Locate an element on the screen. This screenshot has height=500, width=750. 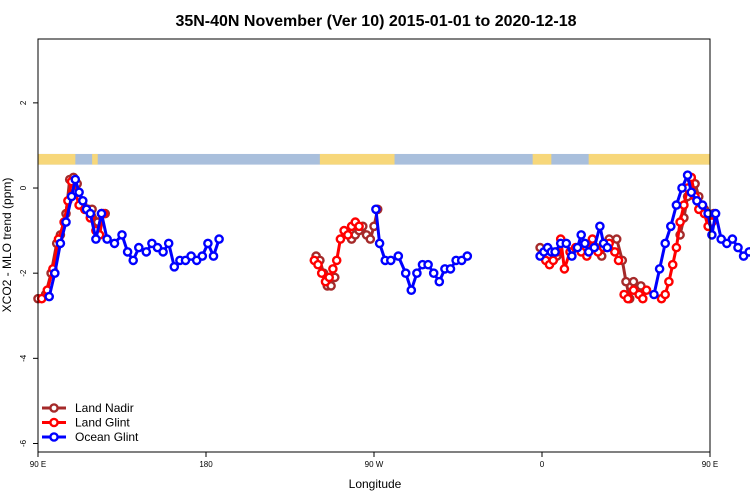
legend-item-land-nadir: Land Nadir is located at coordinates (88, 408).